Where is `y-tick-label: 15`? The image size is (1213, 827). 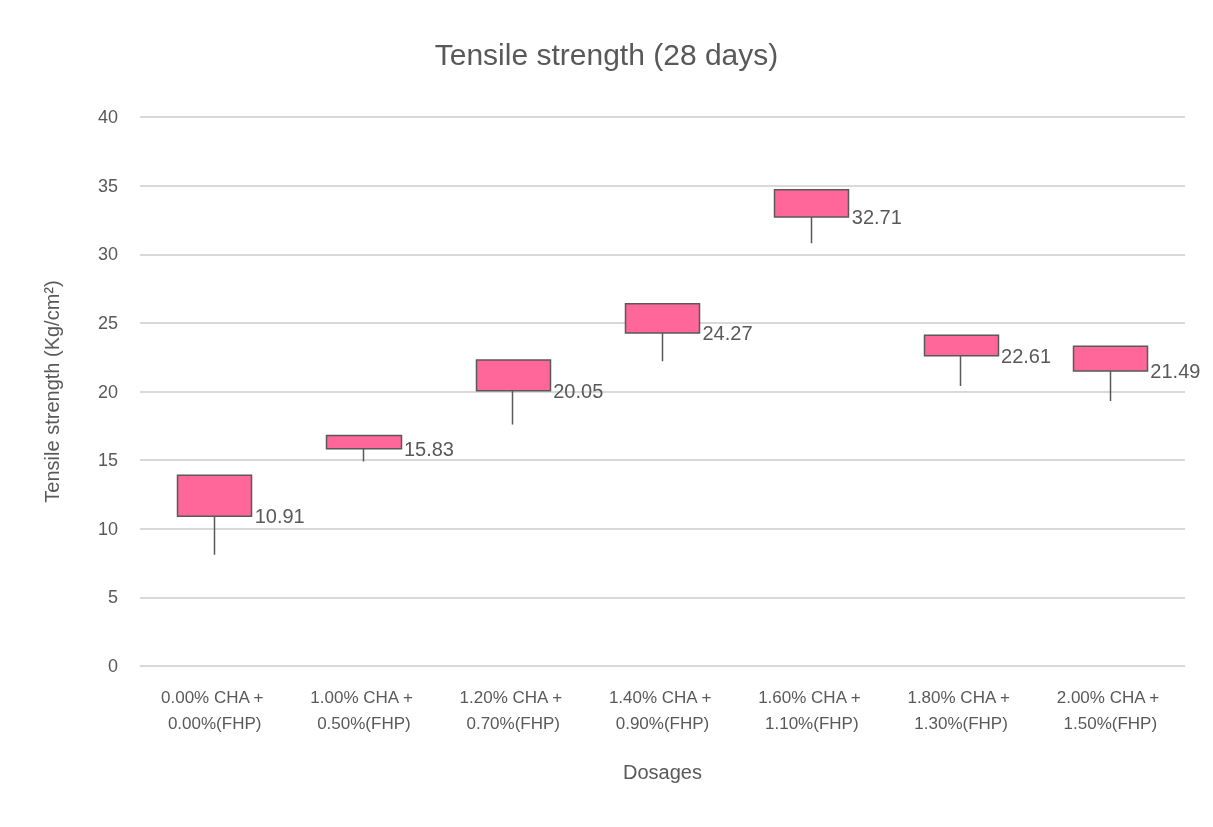 y-tick-label: 15 is located at coordinates (107, 460).